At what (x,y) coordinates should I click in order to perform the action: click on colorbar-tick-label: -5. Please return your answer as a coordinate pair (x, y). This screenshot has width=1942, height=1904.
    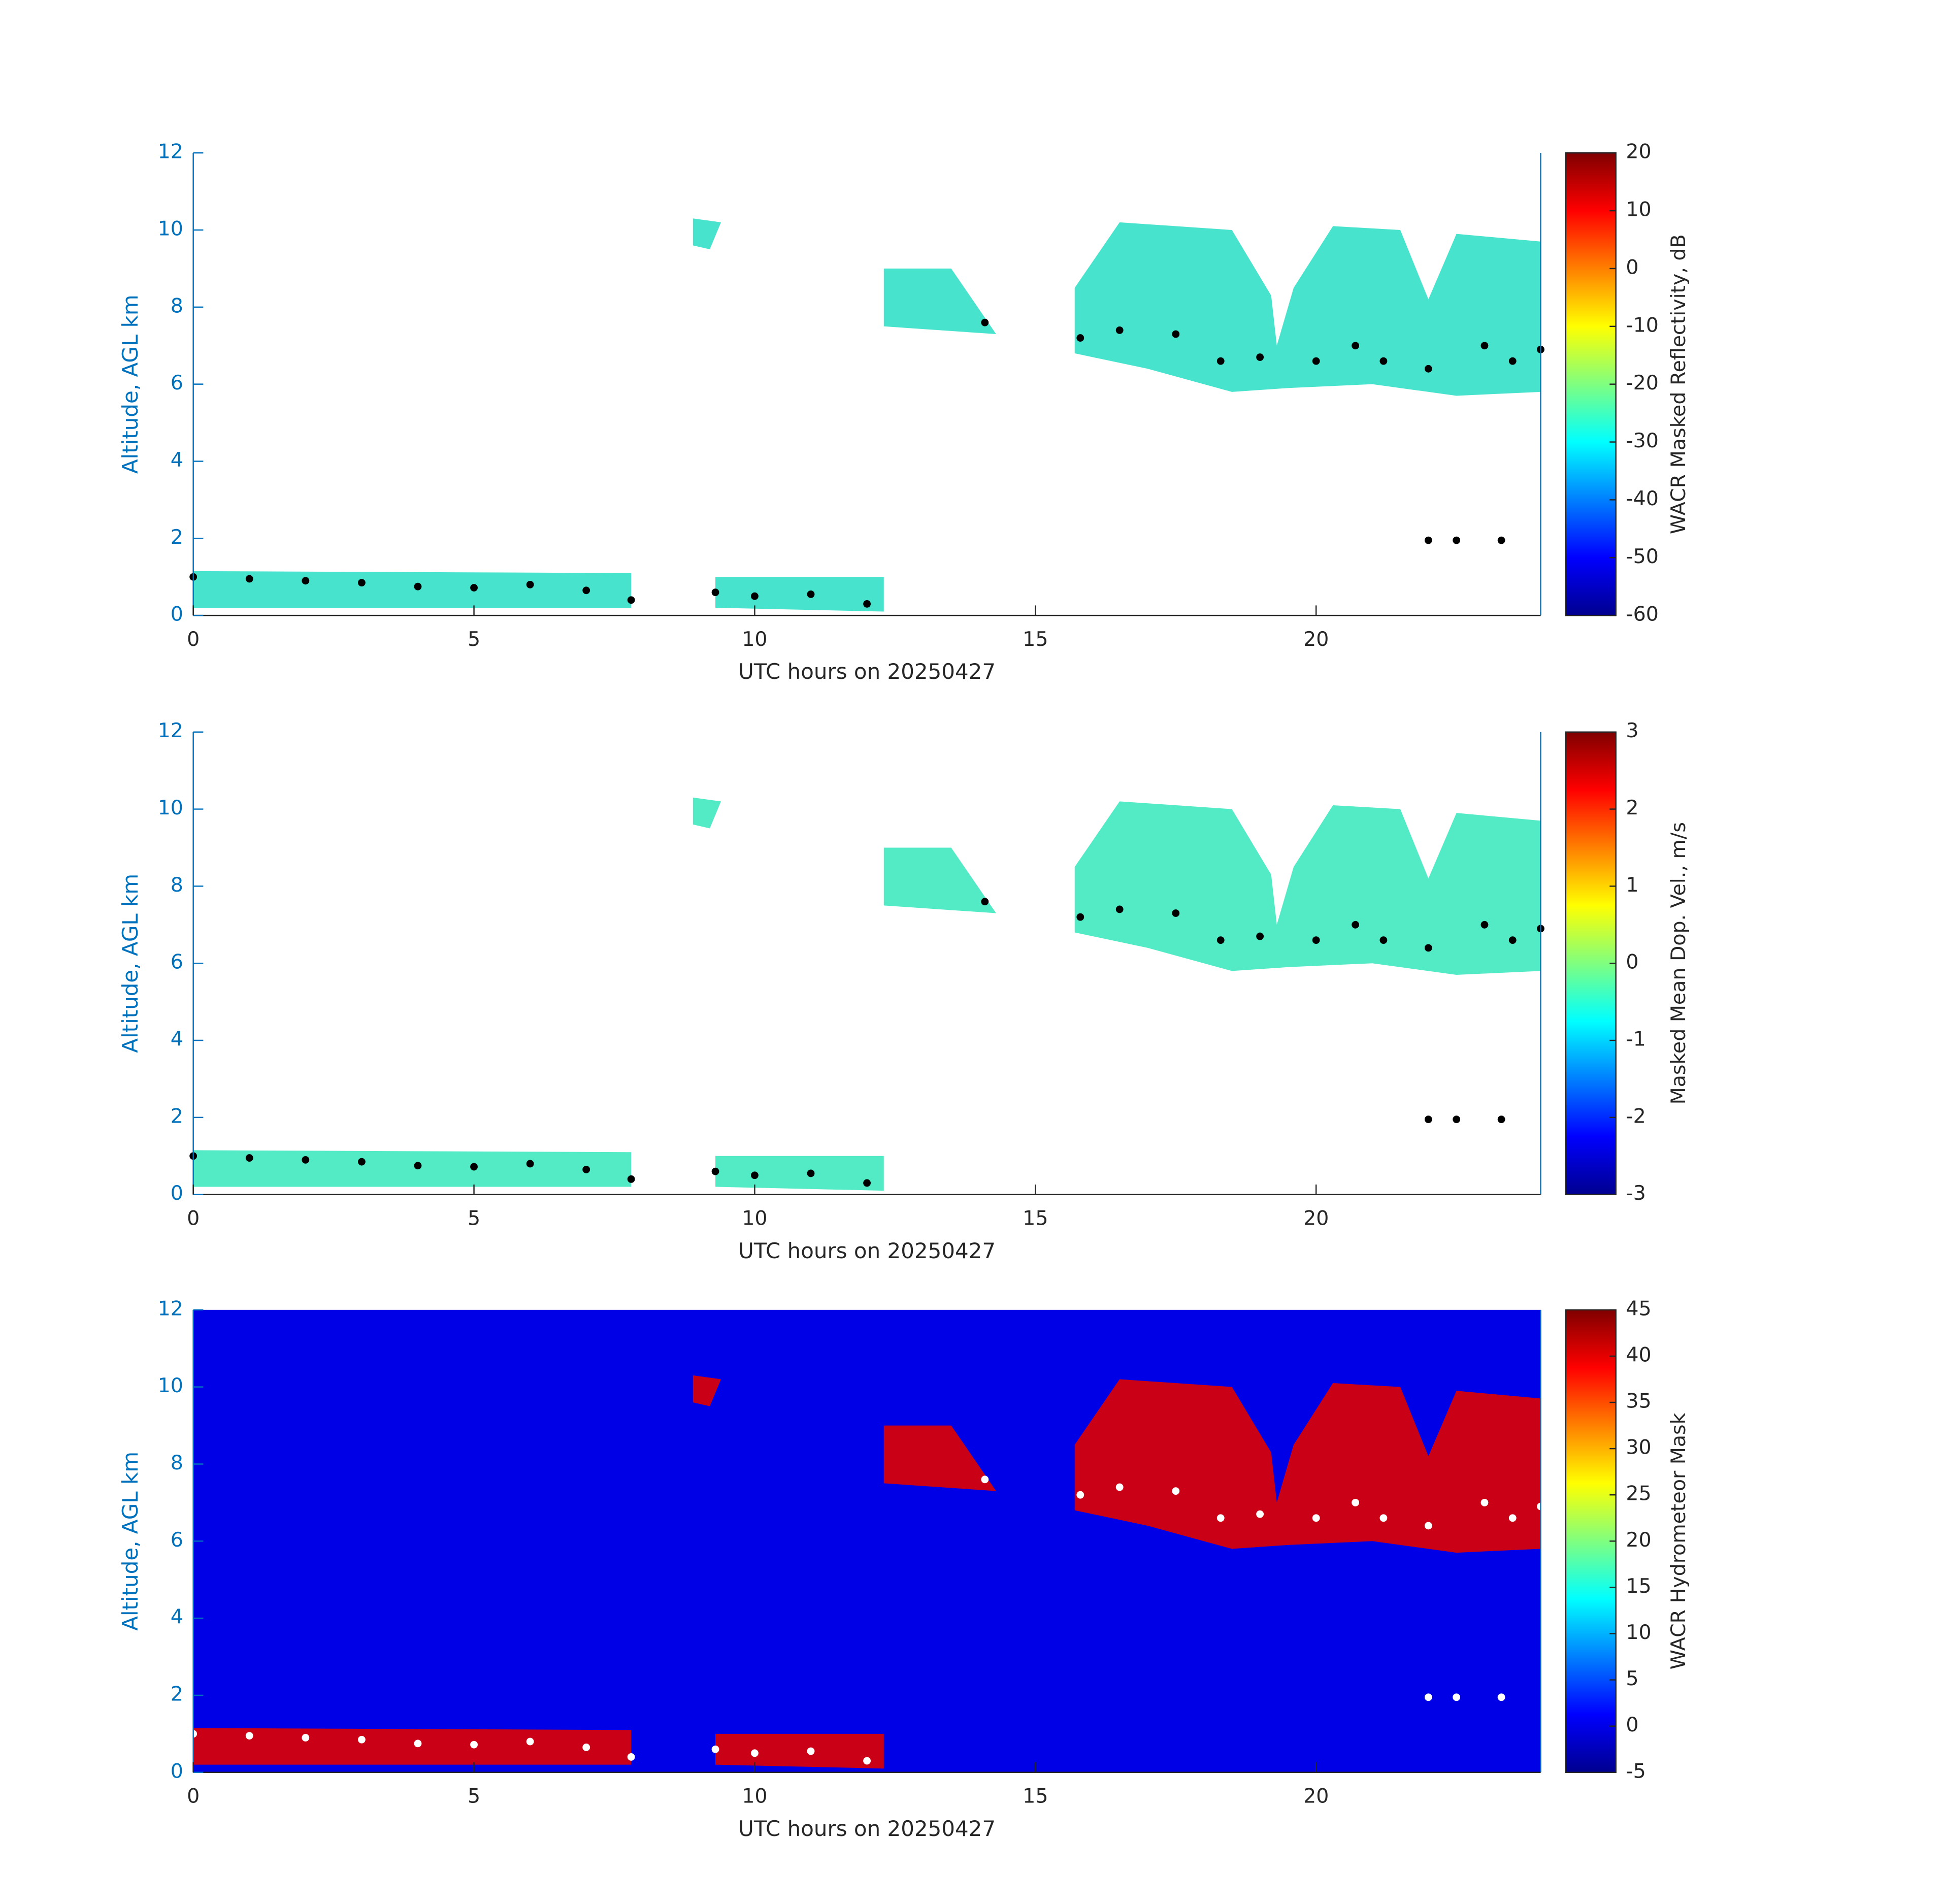
    Looking at the image, I should click on (1635, 1771).